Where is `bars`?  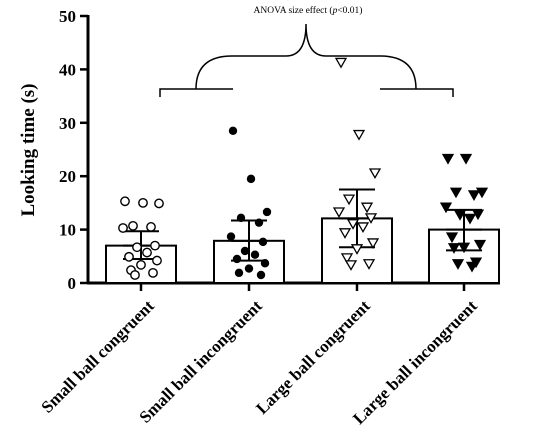 bars is located at coordinates (302, 251).